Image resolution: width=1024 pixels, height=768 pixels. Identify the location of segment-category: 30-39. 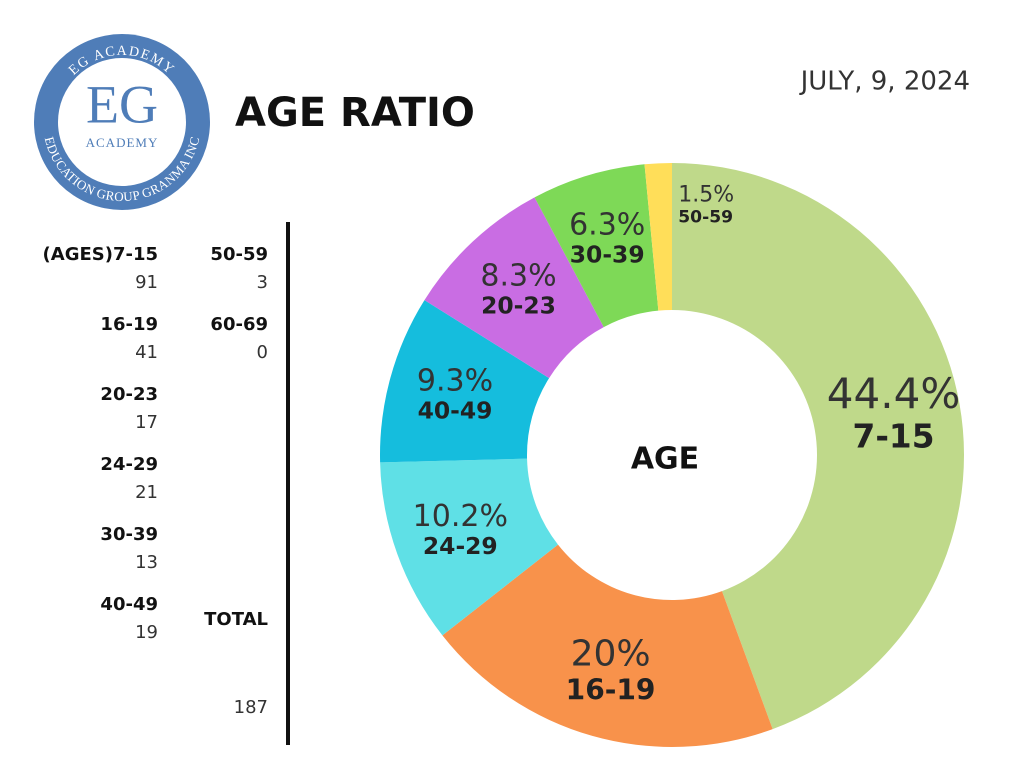
(607, 255).